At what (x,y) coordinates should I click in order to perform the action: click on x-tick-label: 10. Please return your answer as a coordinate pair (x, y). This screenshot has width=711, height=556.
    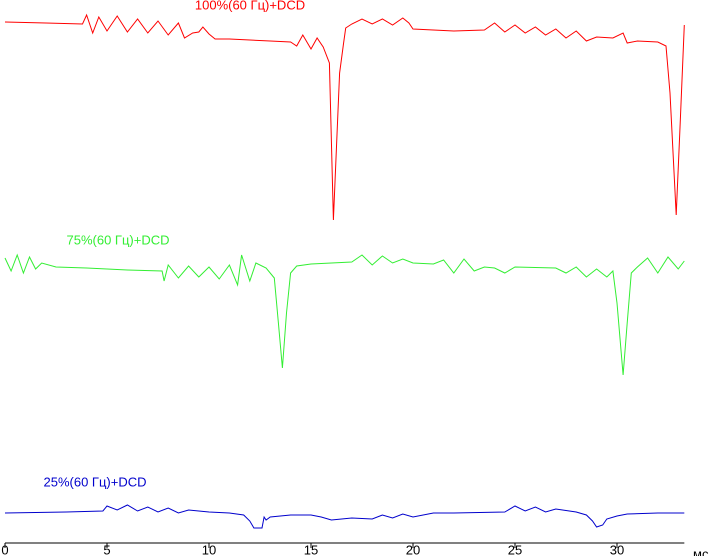
    Looking at the image, I should click on (209, 549).